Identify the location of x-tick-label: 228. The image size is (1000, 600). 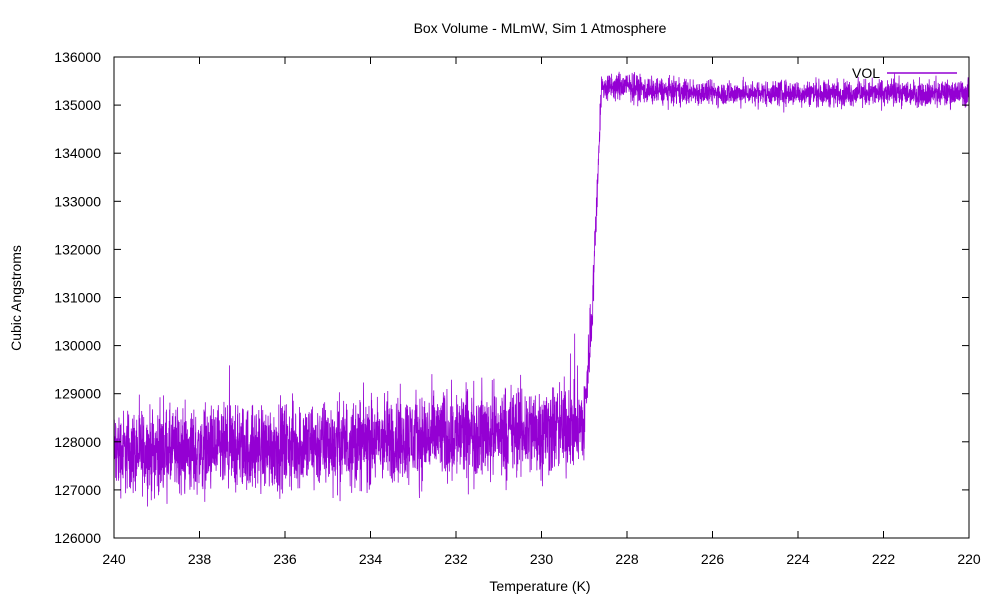
(627, 559).